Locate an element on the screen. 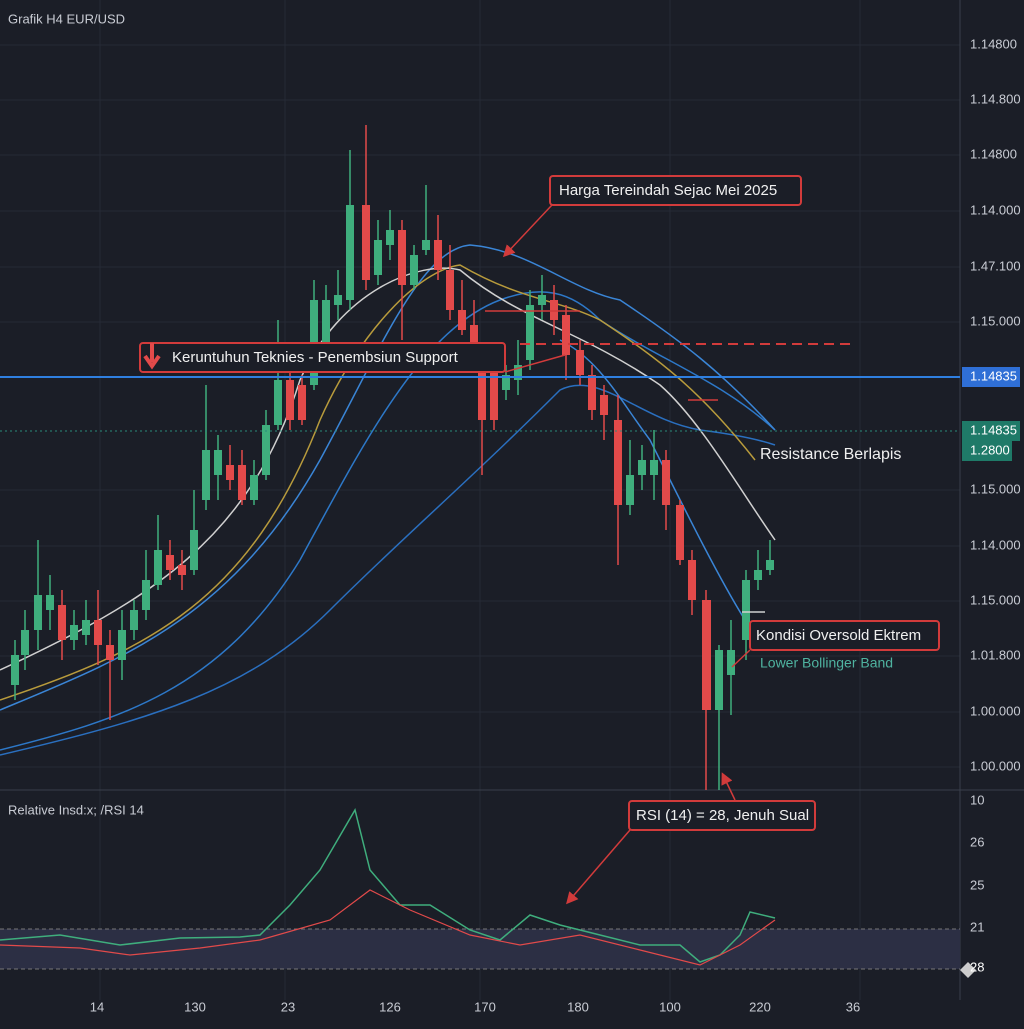 This screenshot has width=1024, height=1029. price-label: 1.14835 is located at coordinates (993, 375).